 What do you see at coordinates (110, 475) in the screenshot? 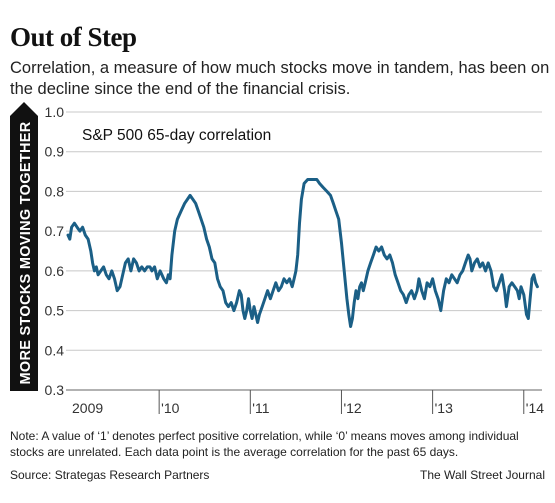
I see `chart-source: Source: Strategas Research Partners` at bounding box center [110, 475].